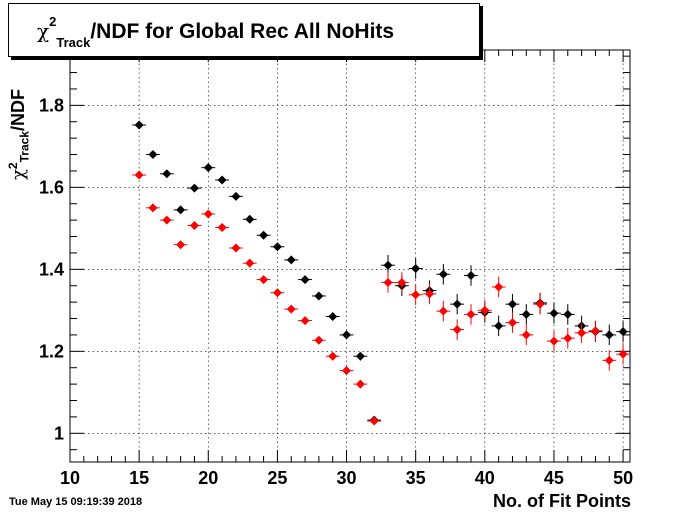 The image size is (700, 514). I want to click on x-tick-label: 35, so click(416, 478).